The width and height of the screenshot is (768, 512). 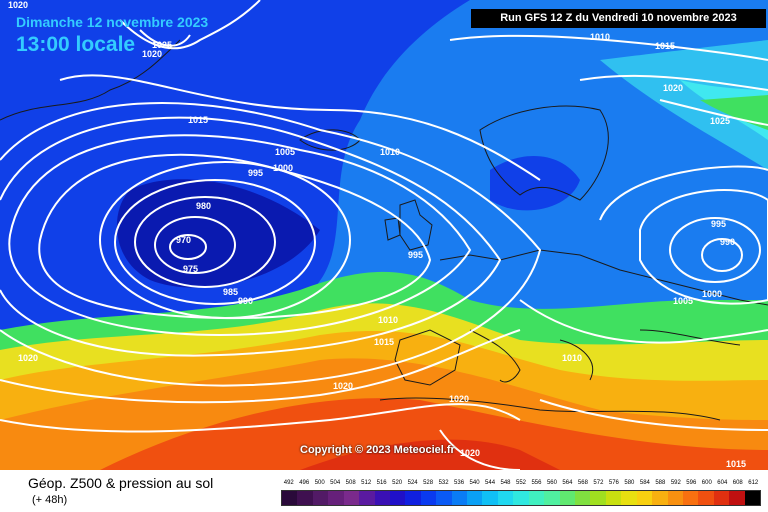 What do you see at coordinates (50, 500) in the screenshot?
I see `legend-subtitle: (+ 48h)` at bounding box center [50, 500].